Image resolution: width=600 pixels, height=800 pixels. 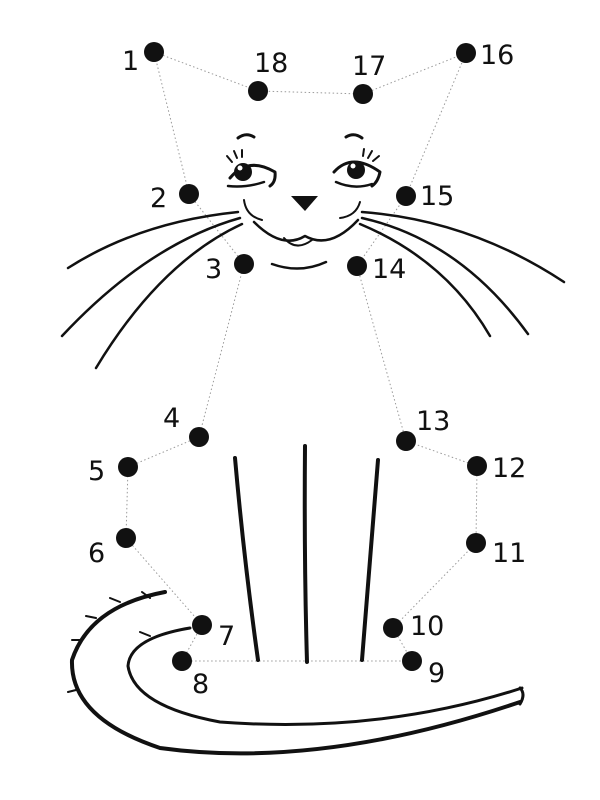 I want to click on dot-1-label: 1, so click(x=130, y=61).